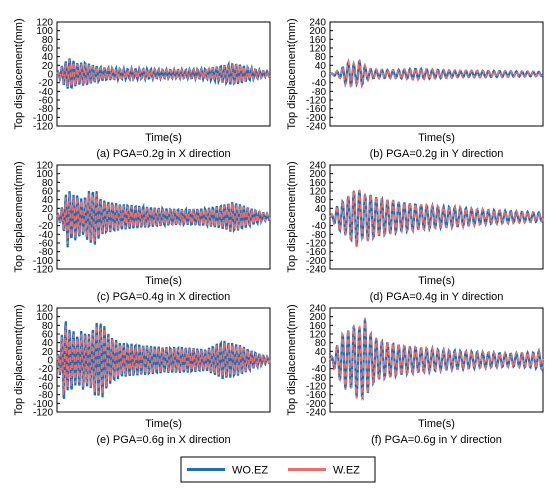 Image resolution: width=550 pixels, height=489 pixels. Describe the element at coordinates (43, 261) in the screenshot. I see `ytick-label-c-1: -100` at that location.